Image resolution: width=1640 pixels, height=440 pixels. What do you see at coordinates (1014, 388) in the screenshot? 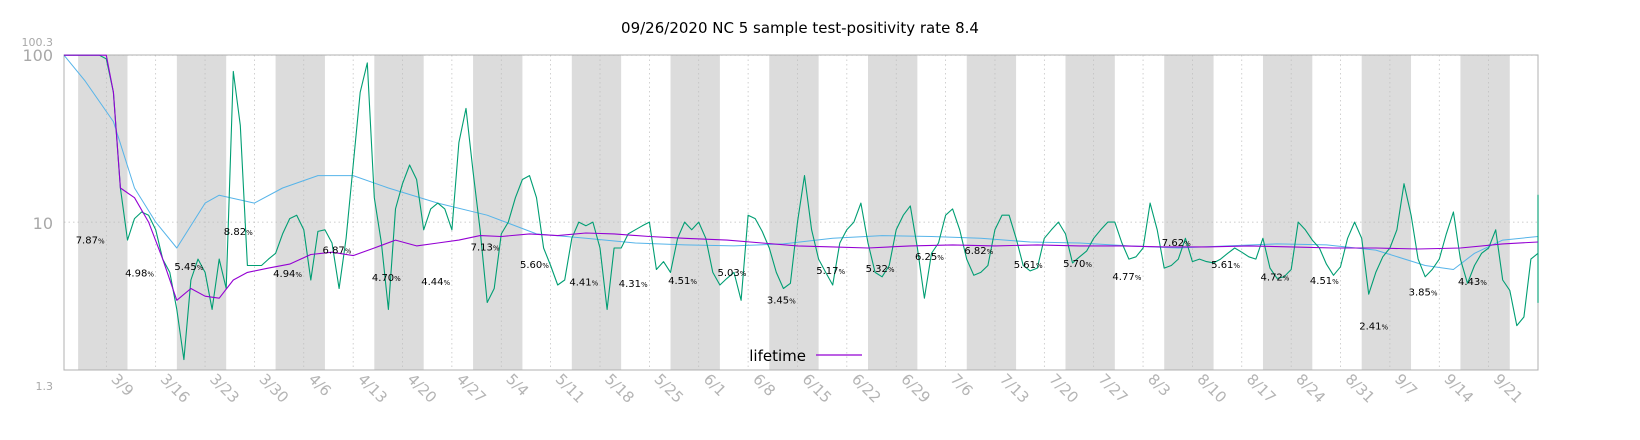
I see `x-tick-label: 7/13` at bounding box center [1014, 388].